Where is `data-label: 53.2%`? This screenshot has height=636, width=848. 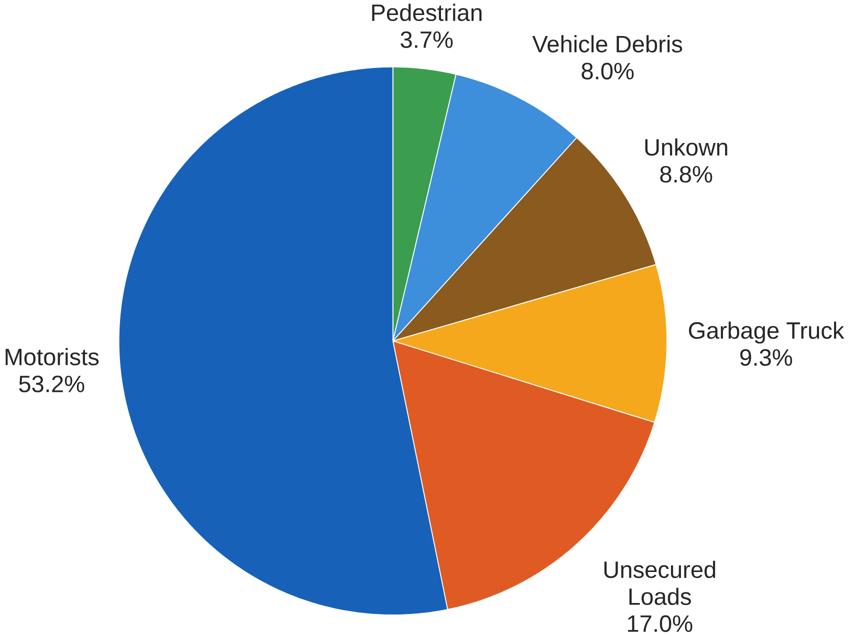 data-label: 53.2% is located at coordinates (51, 384).